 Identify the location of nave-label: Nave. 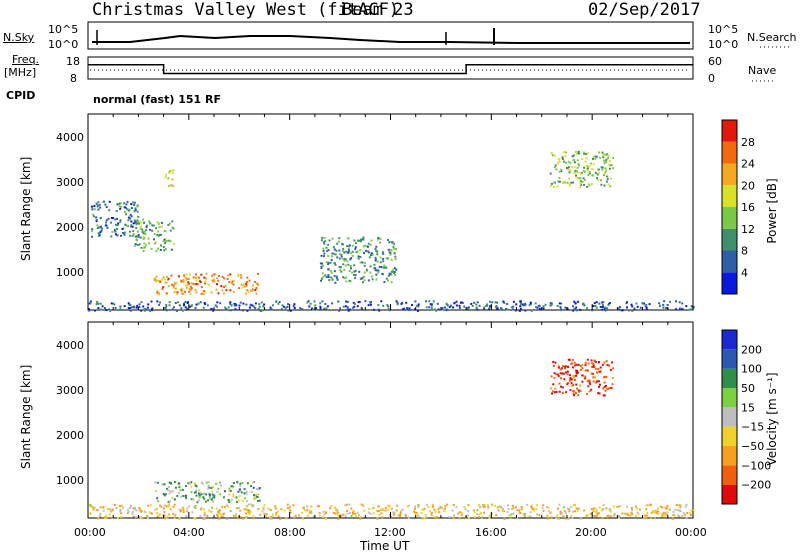
(762, 70).